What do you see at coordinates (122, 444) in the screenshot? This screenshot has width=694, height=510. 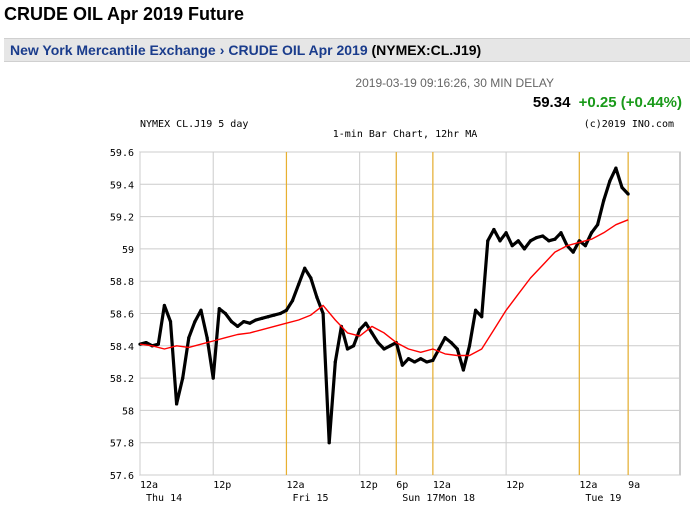 I see `y-tick-label: 57.8` at bounding box center [122, 444].